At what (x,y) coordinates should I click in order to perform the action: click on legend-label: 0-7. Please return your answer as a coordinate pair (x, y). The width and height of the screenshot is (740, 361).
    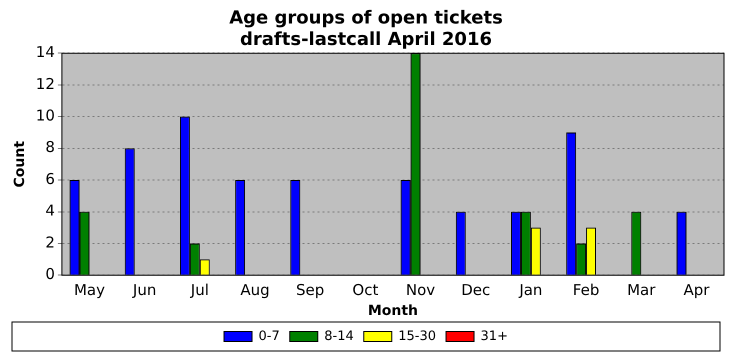
    Looking at the image, I should click on (269, 336).